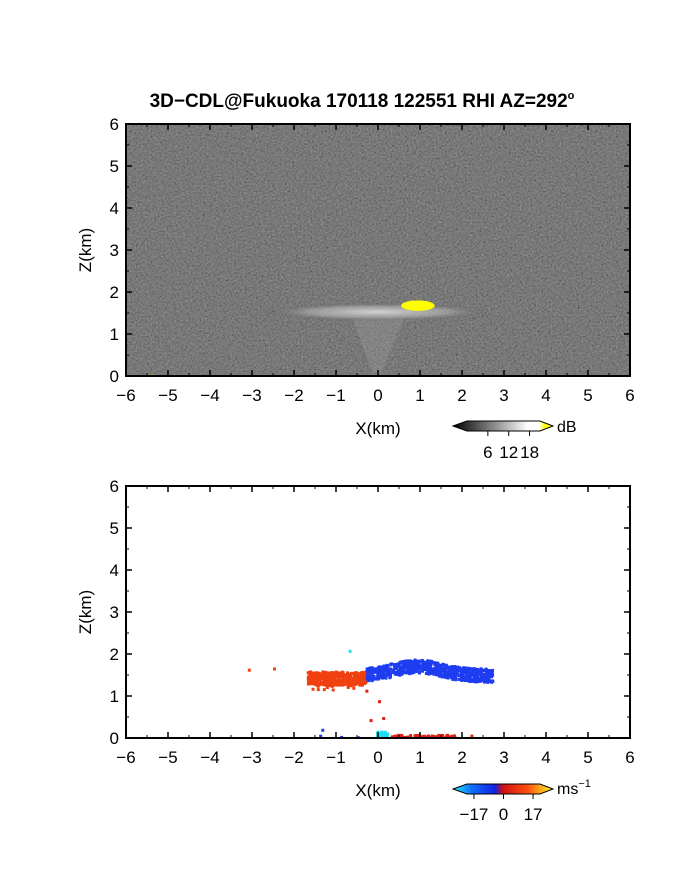 Image resolution: width=680 pixels, height=880 pixels. What do you see at coordinates (587, 395) in the screenshot?
I see `x-tick-label: 5` at bounding box center [587, 395].